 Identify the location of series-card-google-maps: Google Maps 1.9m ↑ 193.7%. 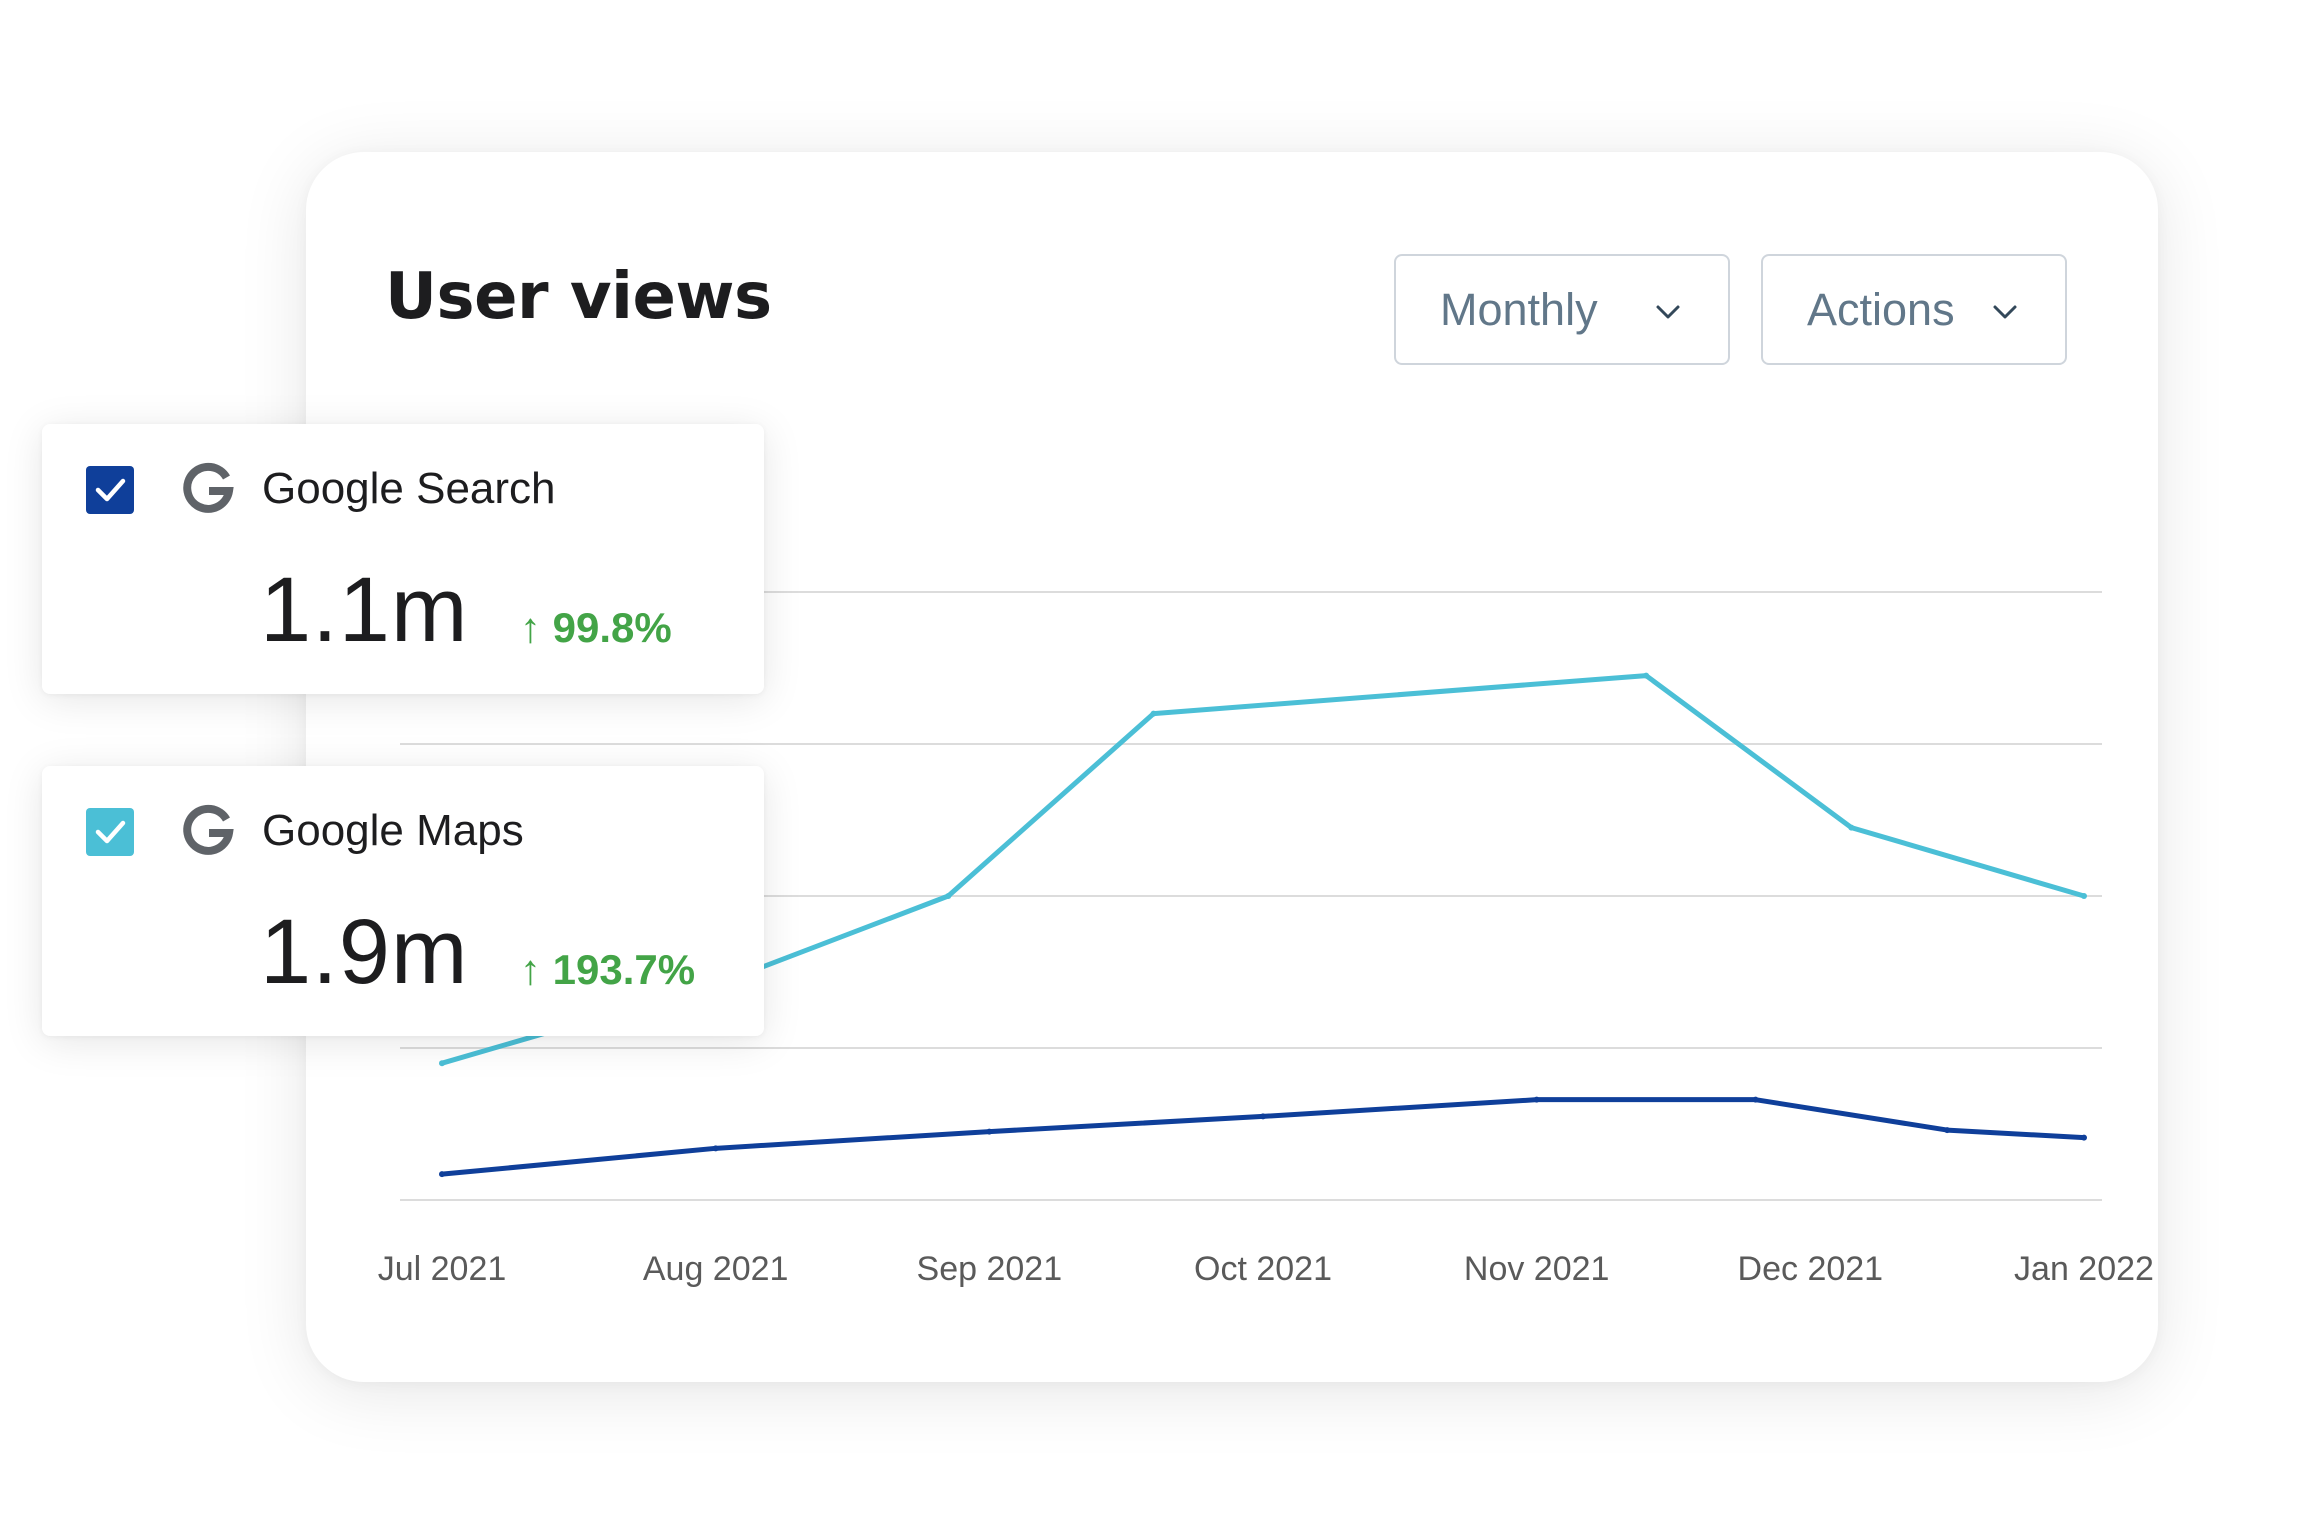
(403, 901).